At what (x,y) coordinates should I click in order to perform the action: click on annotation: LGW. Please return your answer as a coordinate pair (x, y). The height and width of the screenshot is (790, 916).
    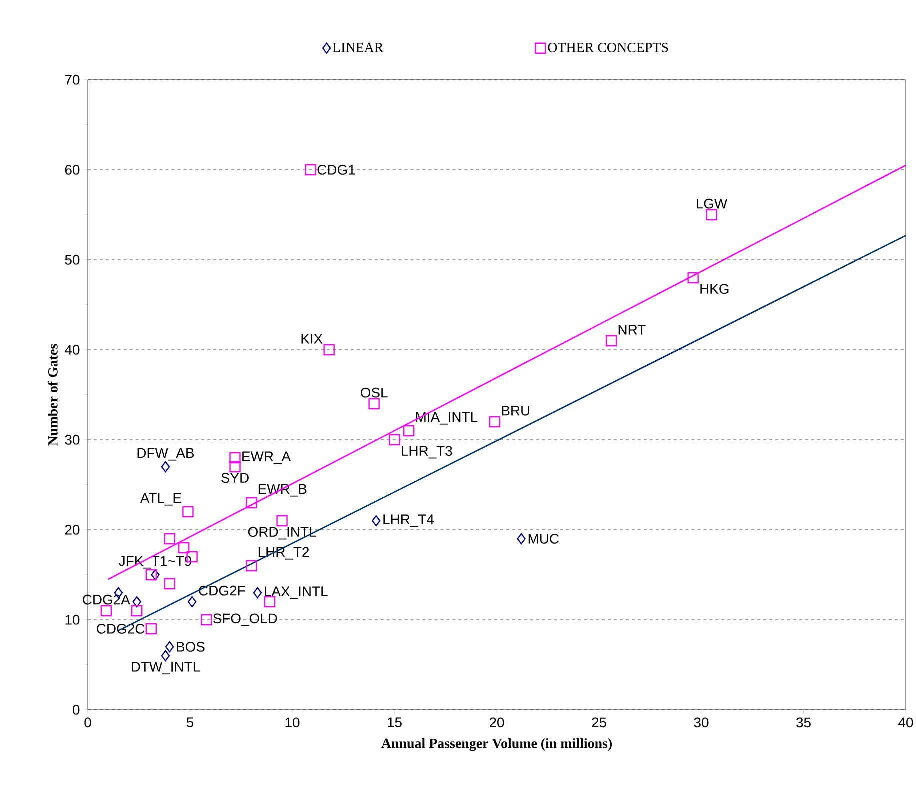
    Looking at the image, I should click on (712, 203).